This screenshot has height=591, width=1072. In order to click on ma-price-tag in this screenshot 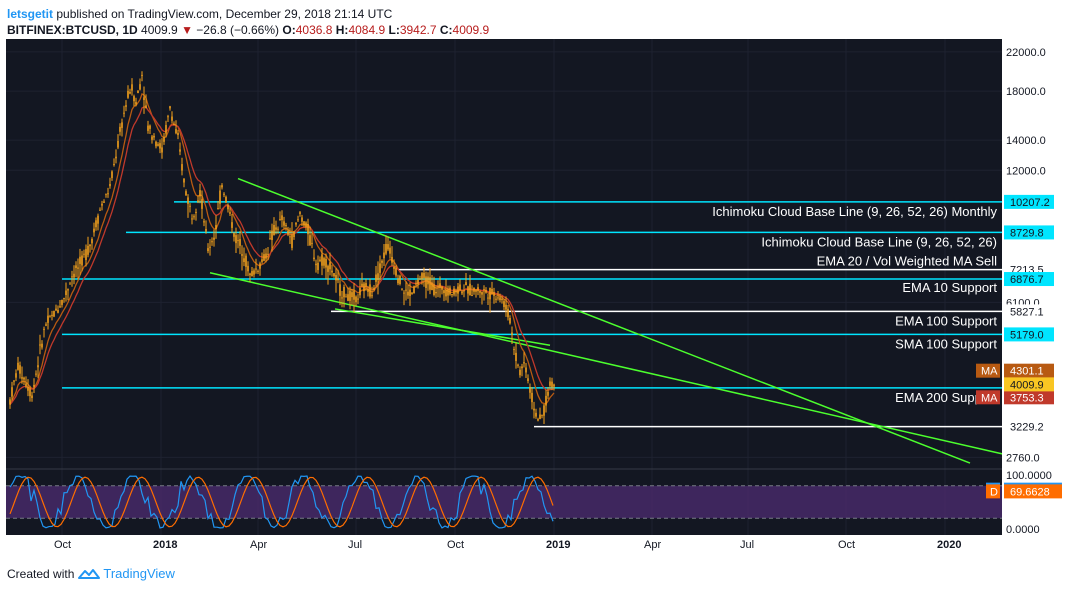, I will do `click(1029, 370)`.